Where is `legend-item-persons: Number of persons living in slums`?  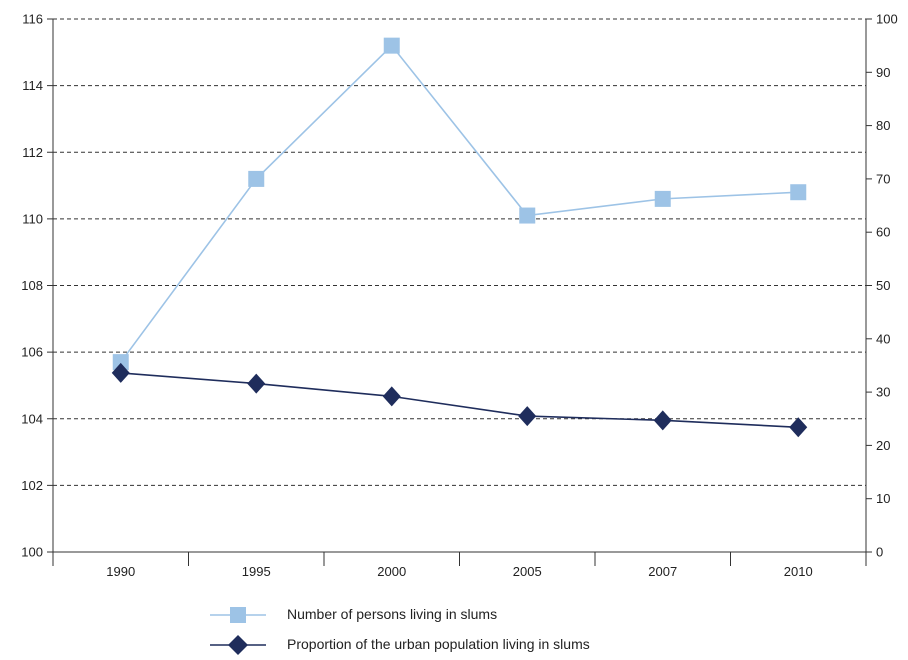 legend-item-persons: Number of persons living in slums is located at coordinates (470, 615).